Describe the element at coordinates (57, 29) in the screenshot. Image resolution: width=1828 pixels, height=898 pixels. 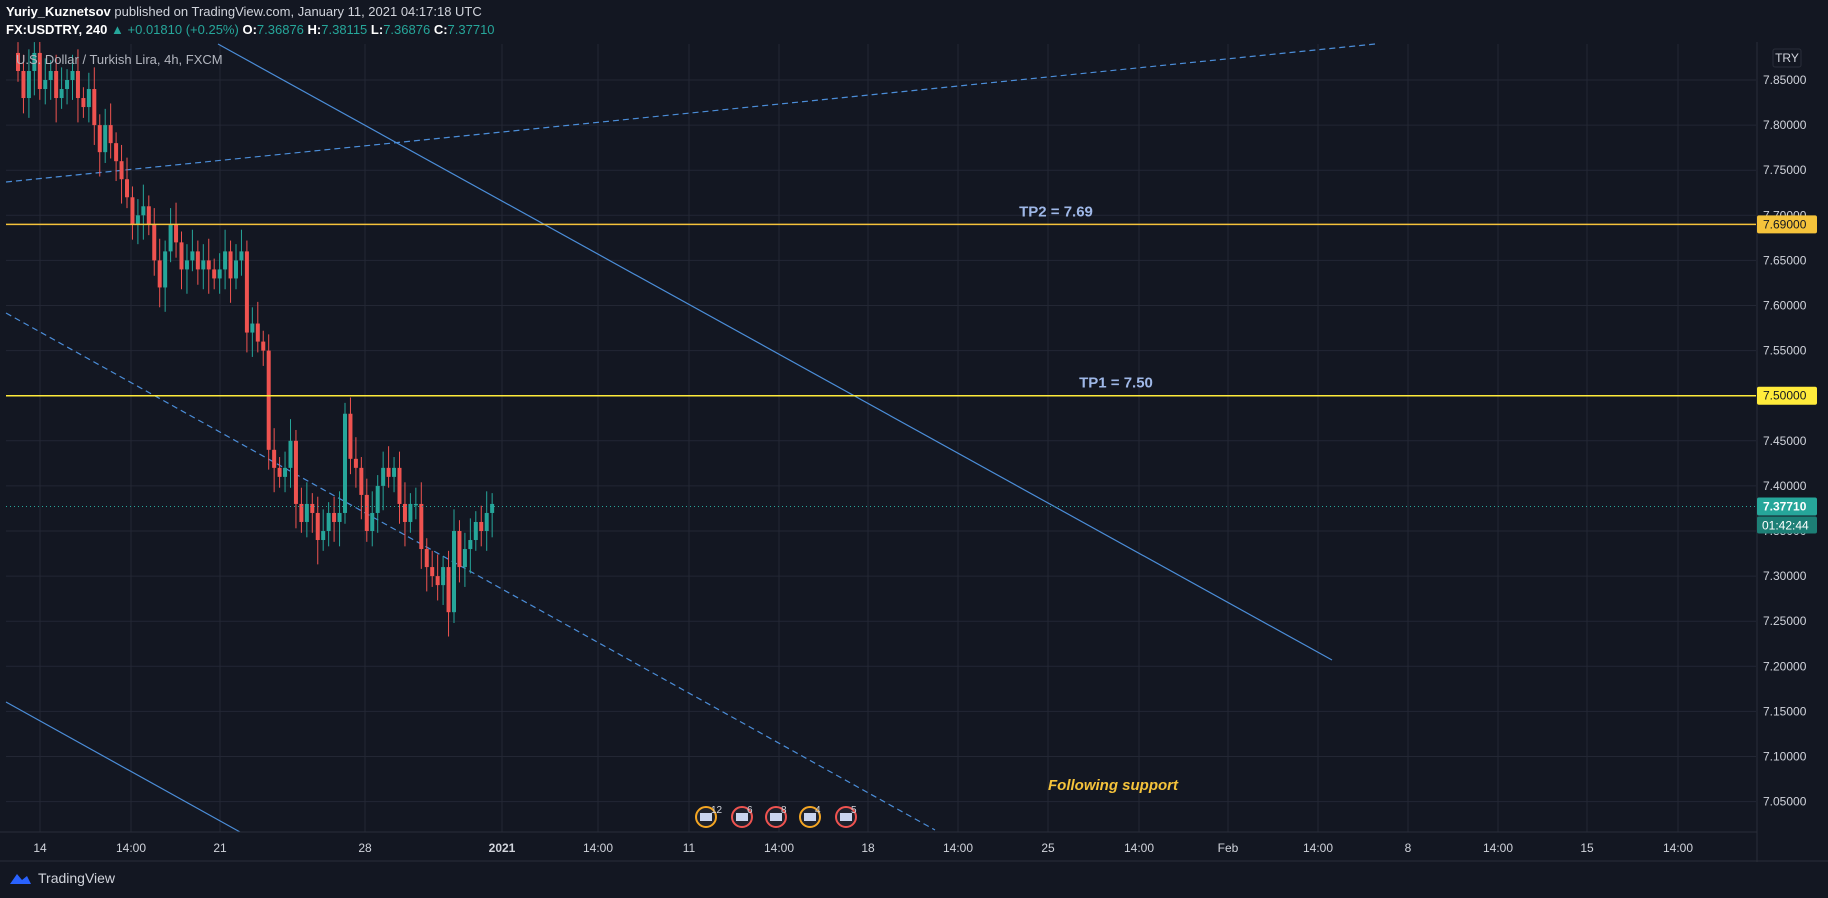
I see `symbol-label: FX:USDTRY, 240` at that location.